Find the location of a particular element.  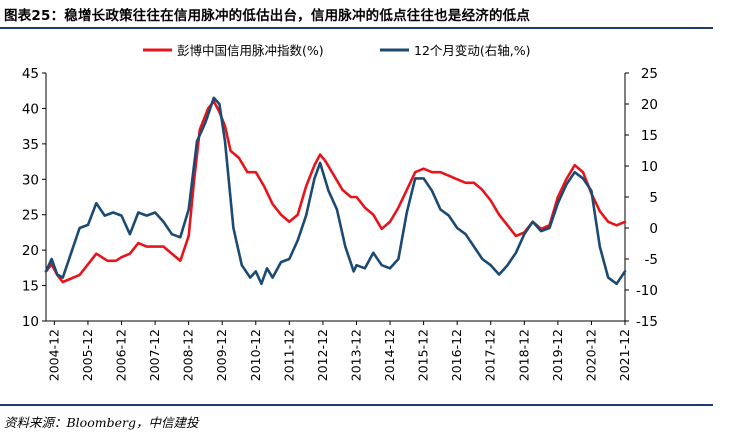

y-right-tick-label: 0 is located at coordinates (653, 229).